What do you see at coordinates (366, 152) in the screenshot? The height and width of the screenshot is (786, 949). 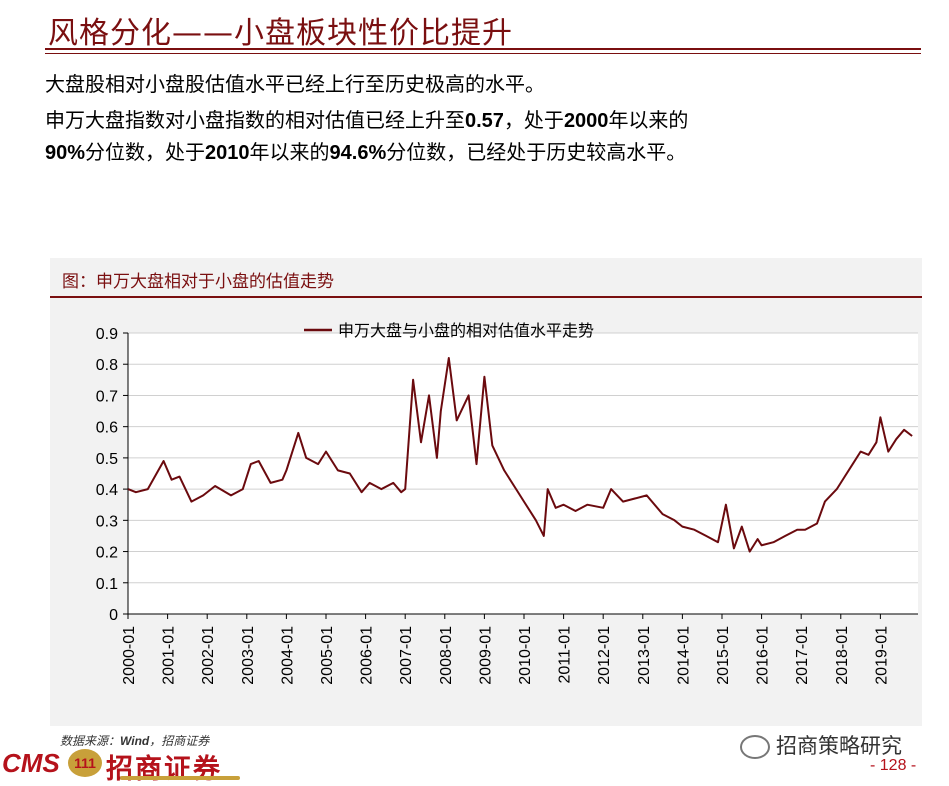 I see `body-line-3: 90%分位数，处于2010年以来的94.6%分位数，已经处于历史较高水平。` at bounding box center [366, 152].